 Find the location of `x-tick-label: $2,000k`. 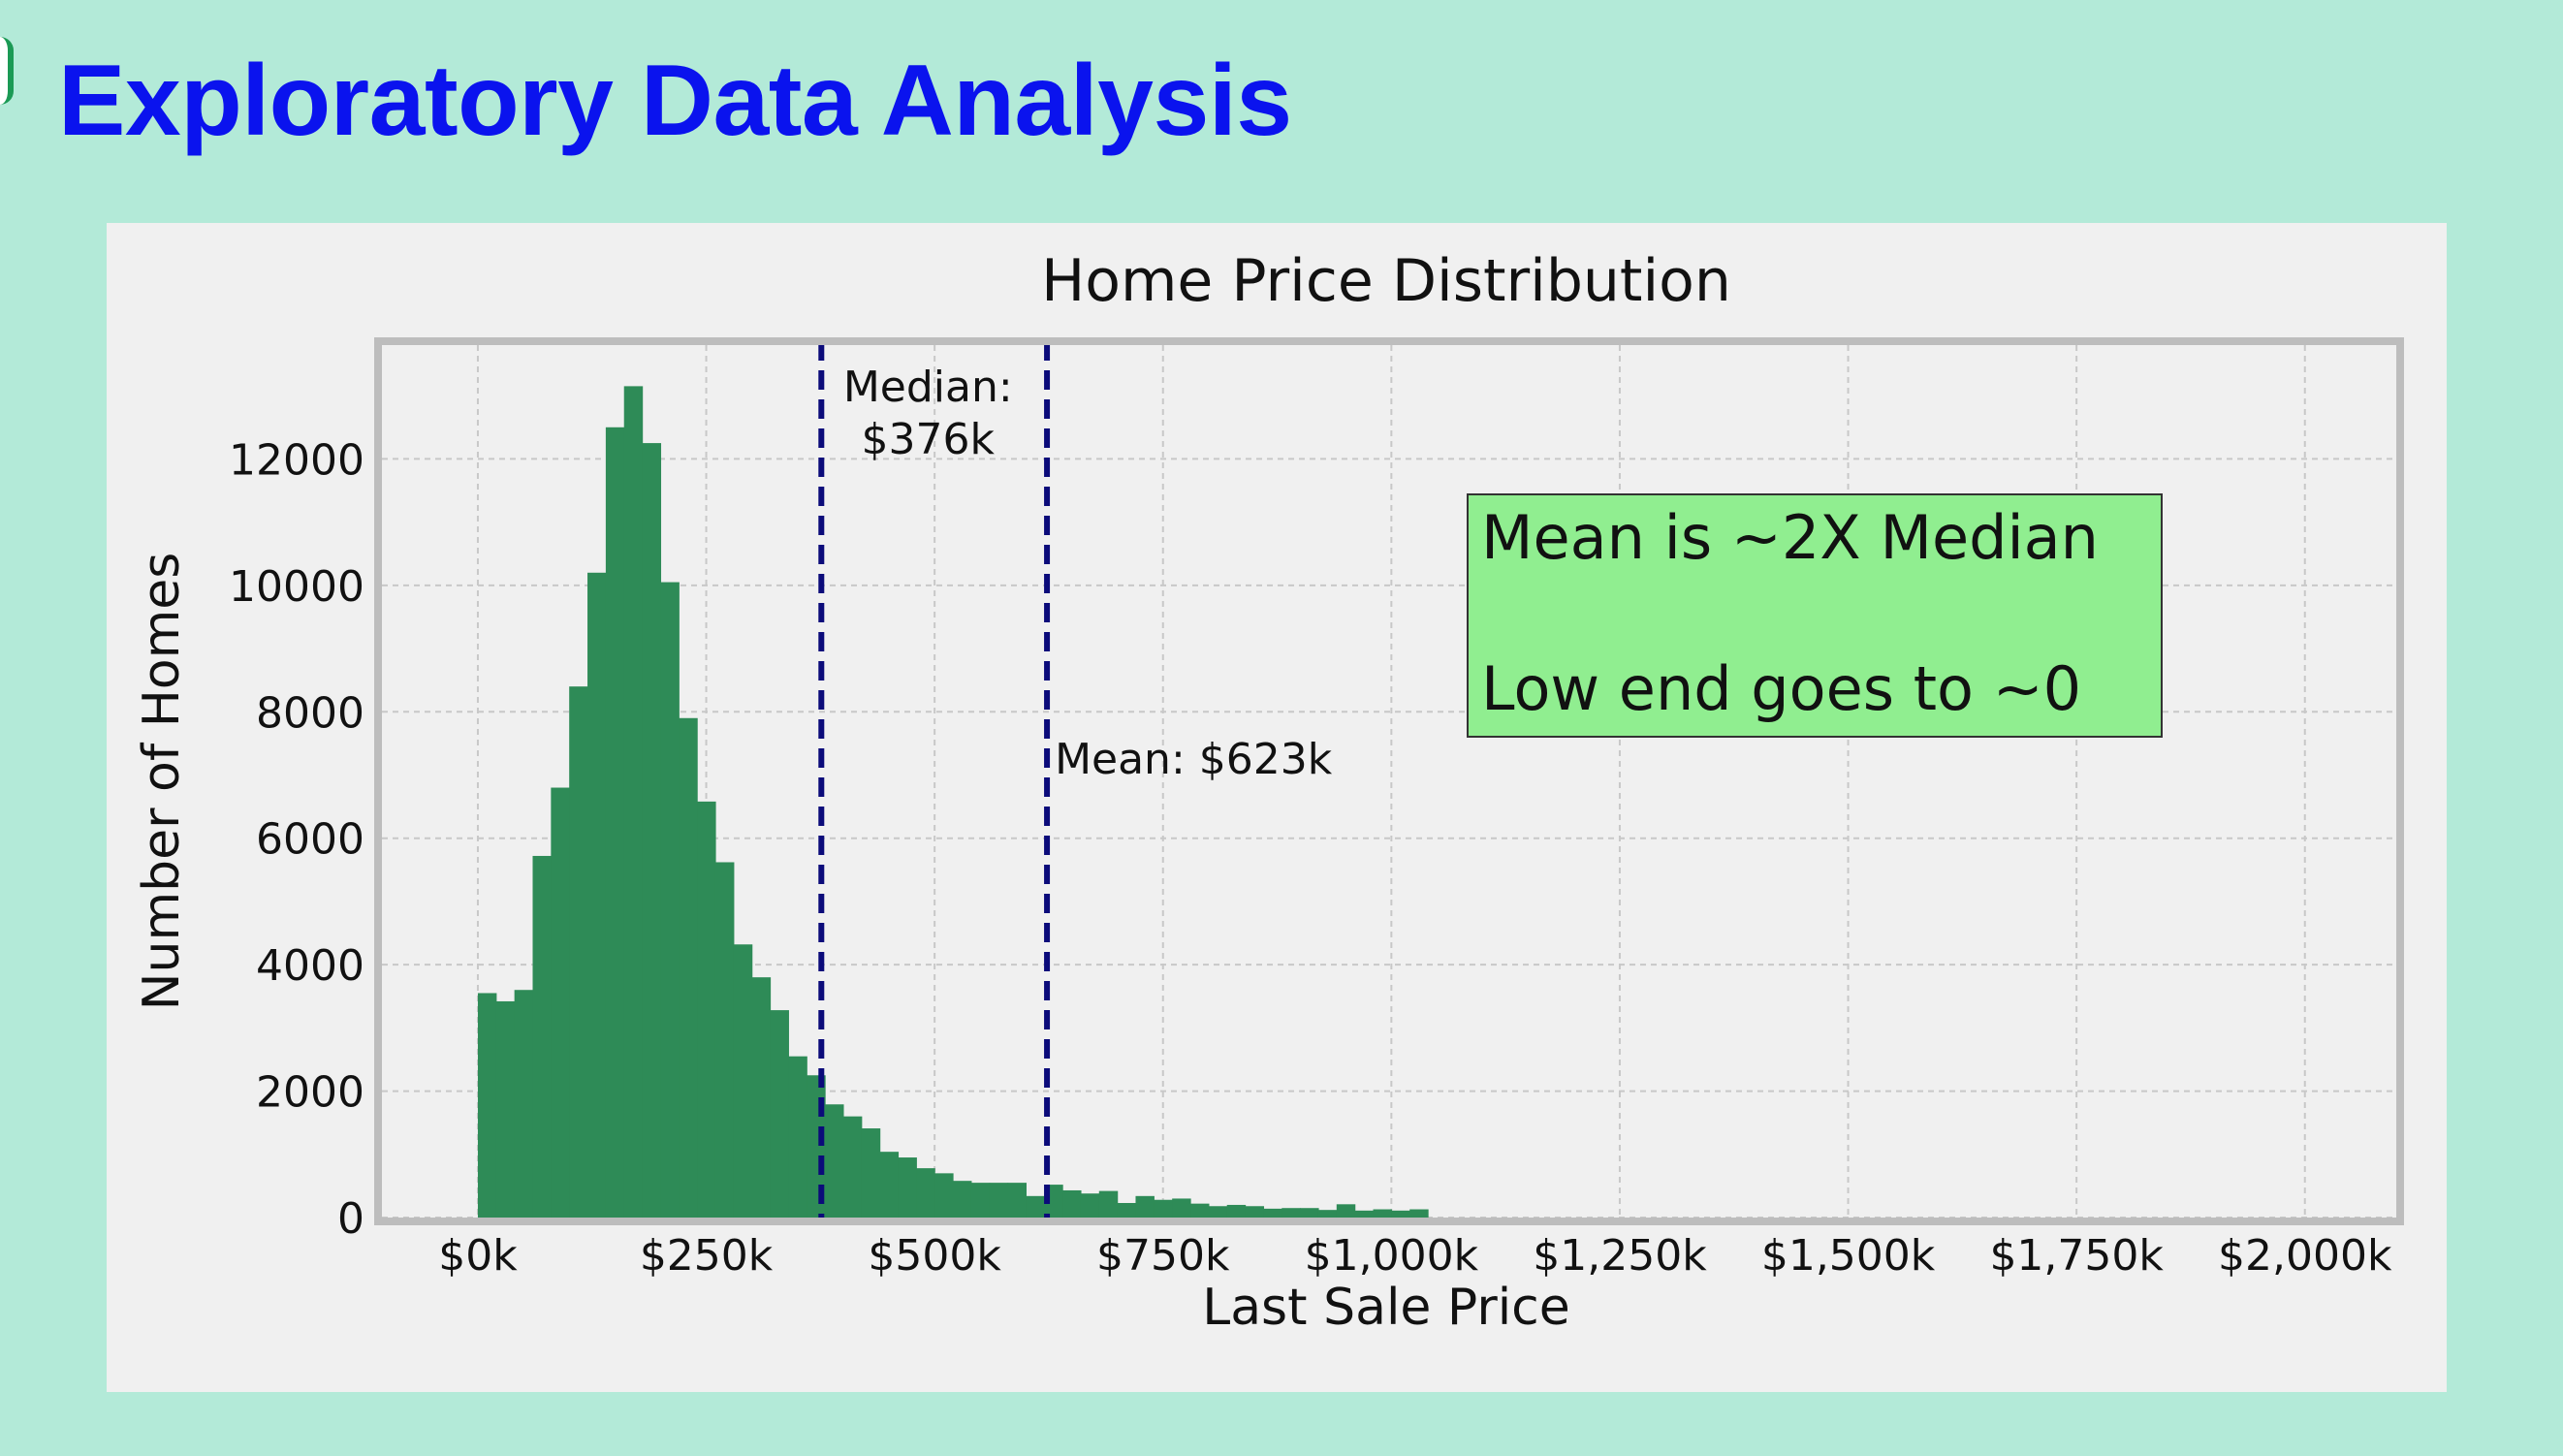

x-tick-label: $2,000k is located at coordinates (2305, 1256).